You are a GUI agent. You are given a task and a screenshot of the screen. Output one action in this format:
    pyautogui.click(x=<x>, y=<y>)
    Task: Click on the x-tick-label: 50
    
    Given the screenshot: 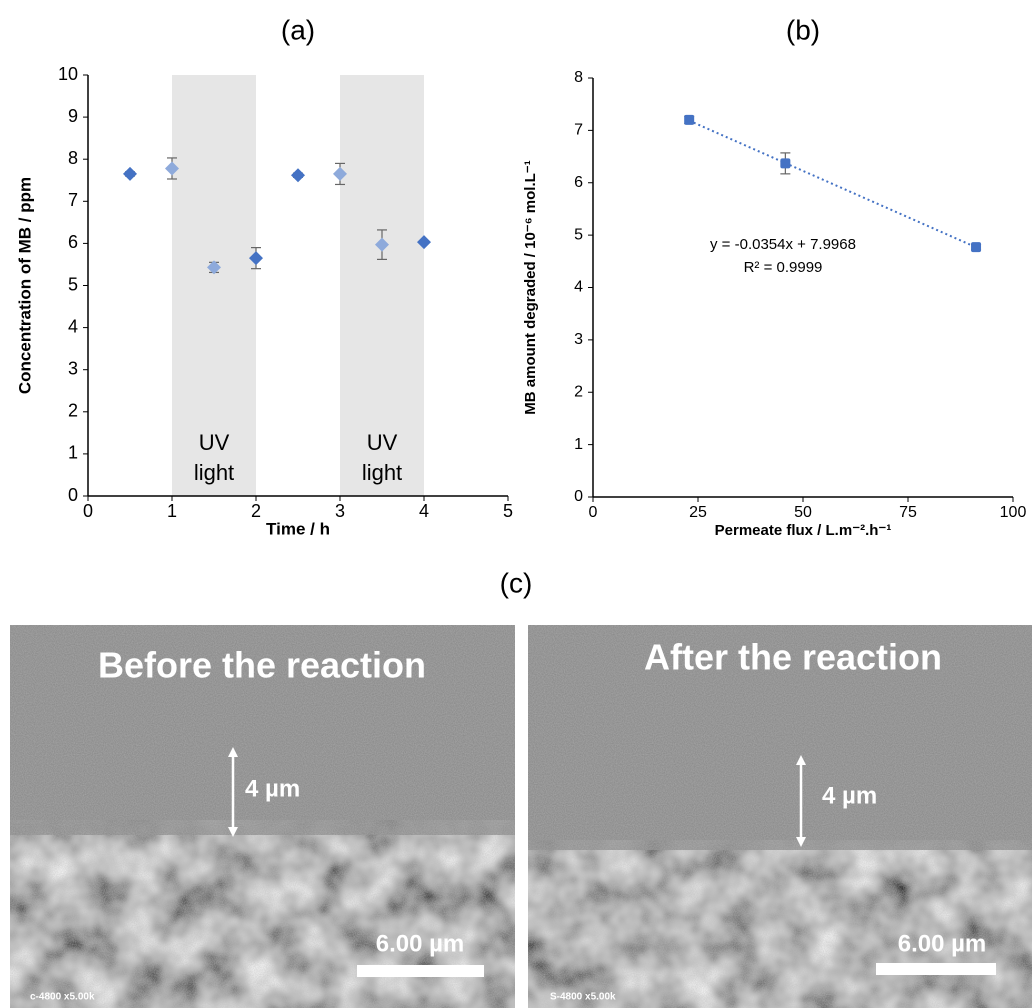 What is the action you would take?
    pyautogui.click(x=803, y=512)
    